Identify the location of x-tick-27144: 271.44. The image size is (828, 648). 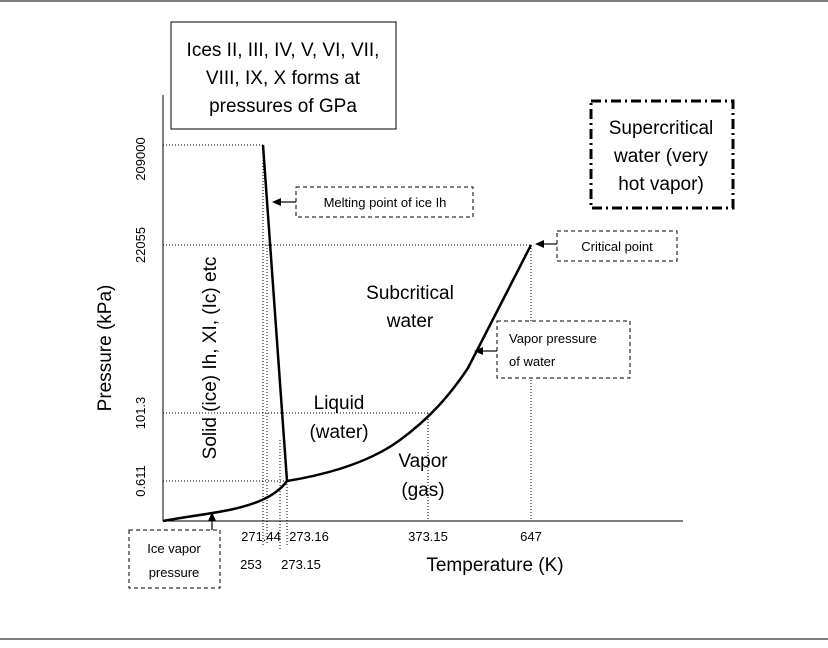
(261, 536).